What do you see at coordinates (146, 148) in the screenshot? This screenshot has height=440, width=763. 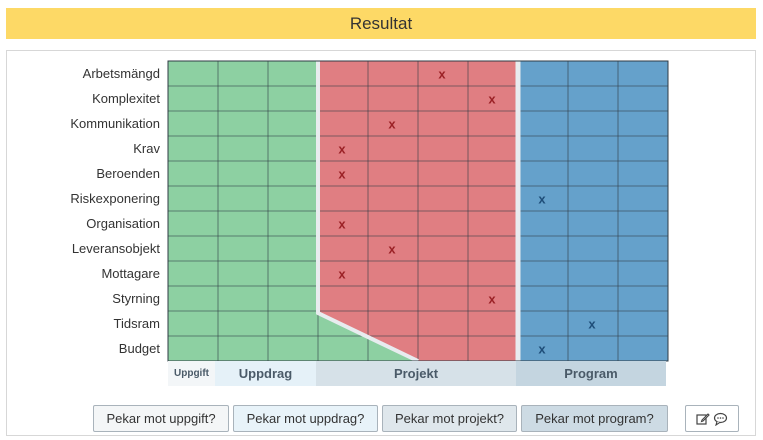 I see `row-label: Krav` at bounding box center [146, 148].